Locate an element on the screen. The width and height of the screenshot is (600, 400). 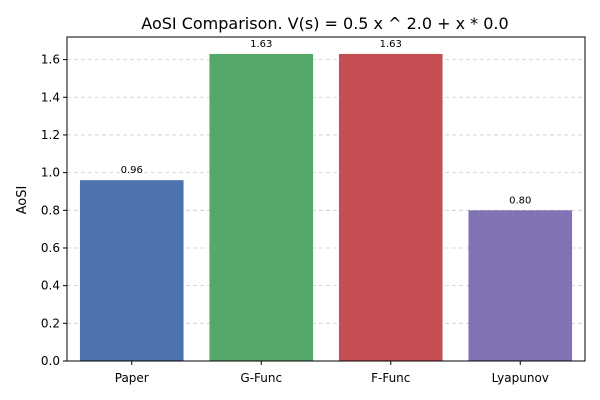
data-label: 0.96 is located at coordinates (132, 170).